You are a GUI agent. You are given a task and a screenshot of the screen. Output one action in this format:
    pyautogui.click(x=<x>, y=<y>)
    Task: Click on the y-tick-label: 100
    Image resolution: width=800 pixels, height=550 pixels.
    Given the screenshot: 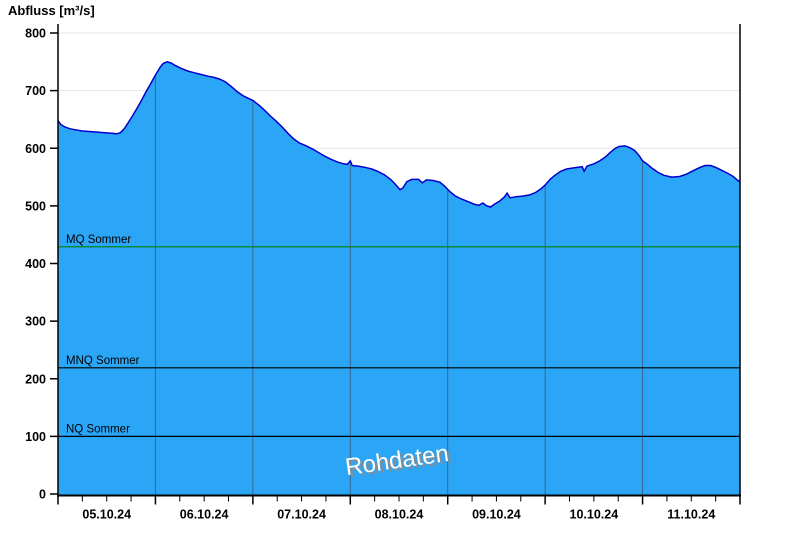 What is the action you would take?
    pyautogui.click(x=35, y=437)
    